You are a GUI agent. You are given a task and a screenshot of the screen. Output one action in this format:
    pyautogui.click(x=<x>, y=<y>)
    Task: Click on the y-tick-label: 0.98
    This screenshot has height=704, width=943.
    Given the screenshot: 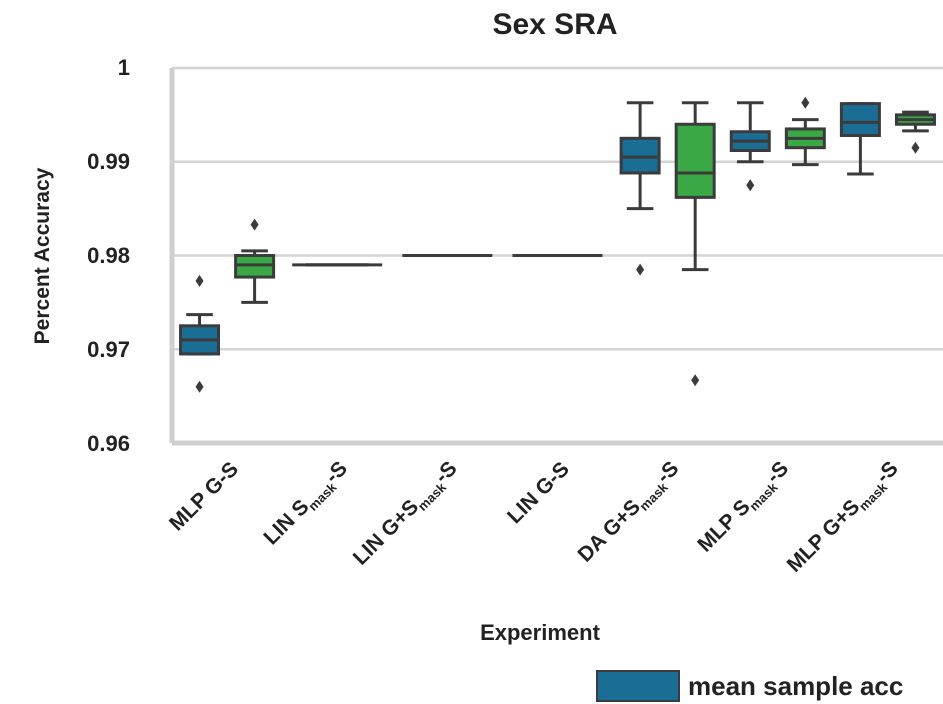 What is the action you would take?
    pyautogui.click(x=108, y=255)
    